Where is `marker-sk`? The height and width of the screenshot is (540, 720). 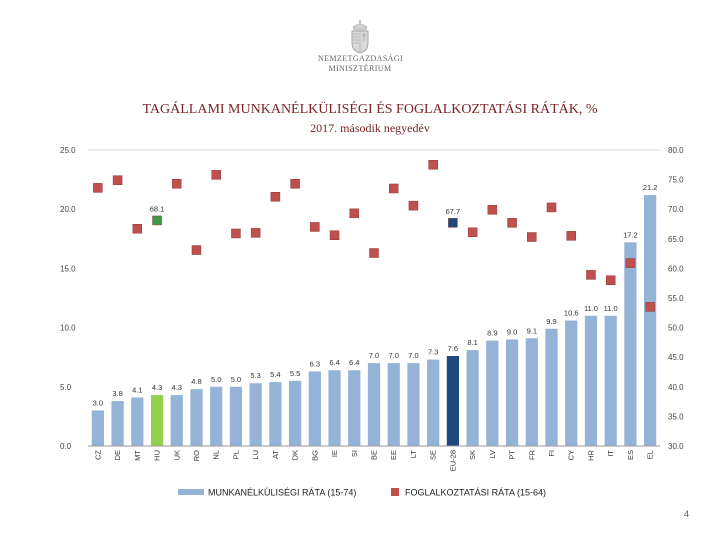 marker-sk is located at coordinates (472, 232).